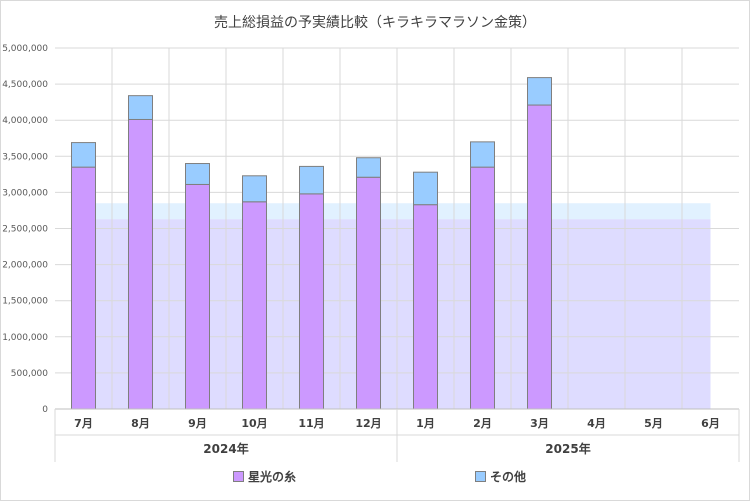 The image size is (750, 501). What do you see at coordinates (539, 423) in the screenshot?
I see `x-tick-label: 3月` at bounding box center [539, 423].